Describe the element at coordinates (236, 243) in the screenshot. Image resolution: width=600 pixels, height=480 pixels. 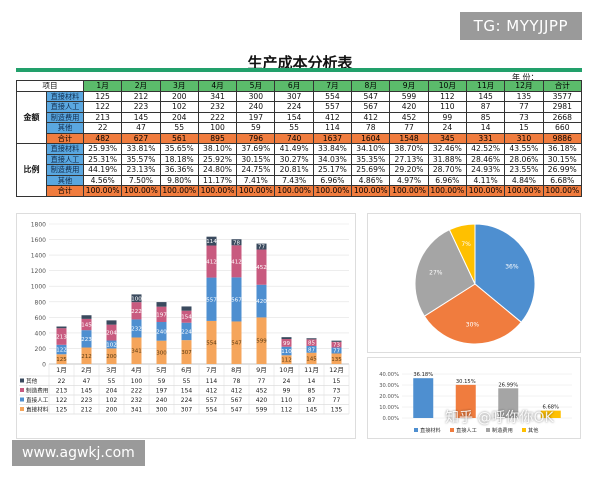
I see `bar-value-label: 78` at that location.